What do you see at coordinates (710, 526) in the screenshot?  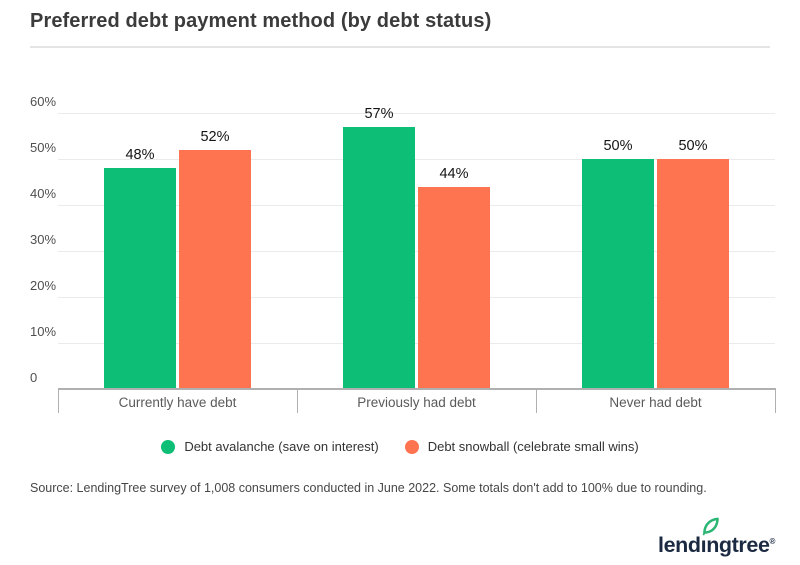 I see `leaf-icon` at bounding box center [710, 526].